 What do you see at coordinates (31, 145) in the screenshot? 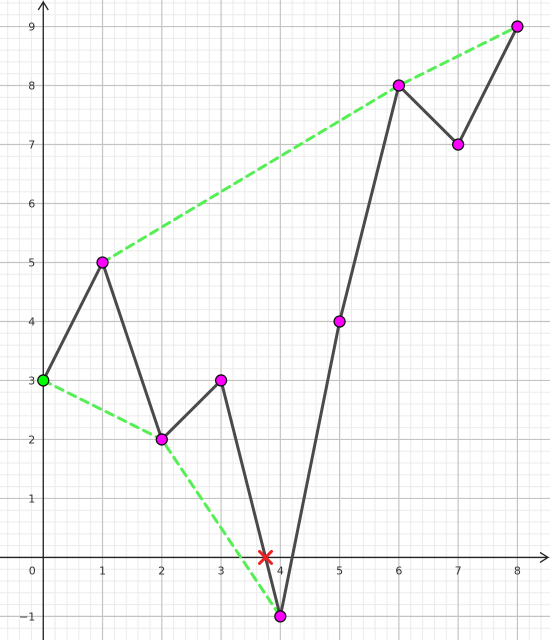
I see `y-tick-label: 7` at bounding box center [31, 145].